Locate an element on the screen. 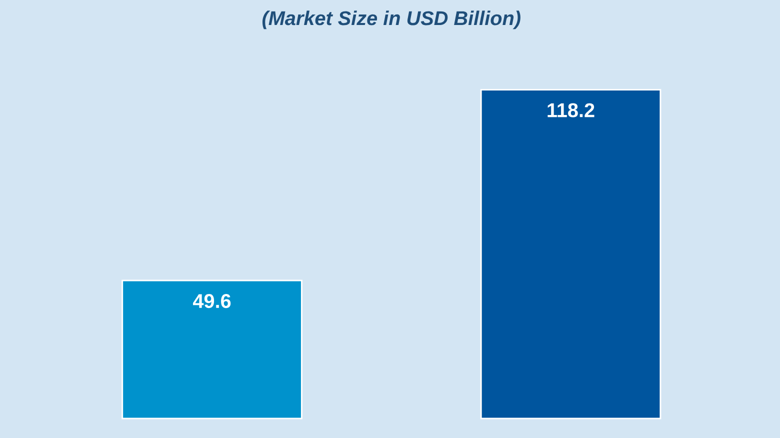 This screenshot has height=438, width=780. data-label: 49.6 is located at coordinates (211, 301).